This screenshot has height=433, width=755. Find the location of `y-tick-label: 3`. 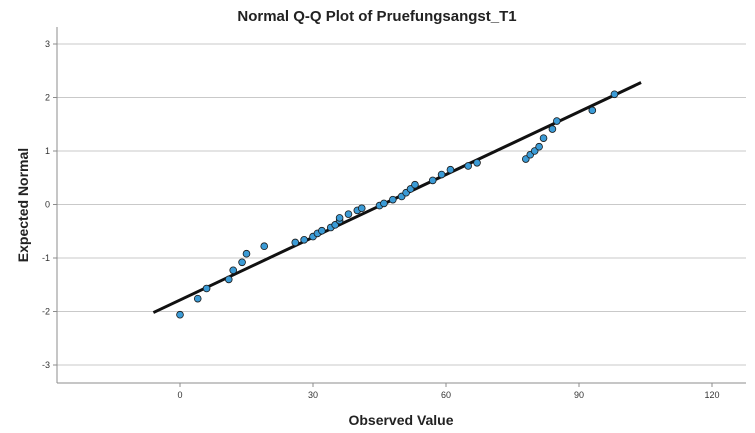

y-tick-label: 3 is located at coordinates (47, 44).